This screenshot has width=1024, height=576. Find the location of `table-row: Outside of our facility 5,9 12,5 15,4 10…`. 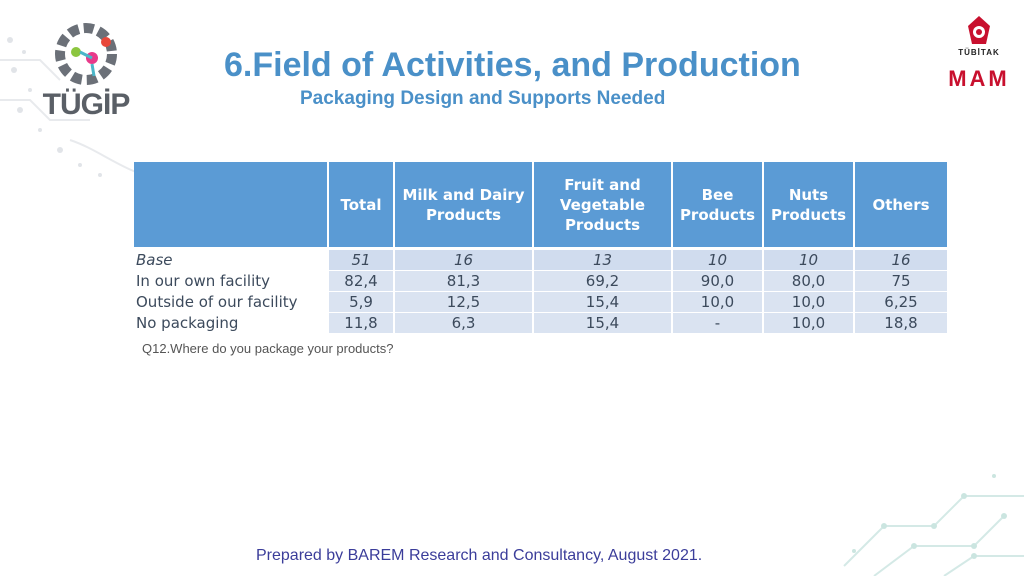

table-row: Outside of our facility 5,9 12,5 15,4 10… is located at coordinates (540, 302).